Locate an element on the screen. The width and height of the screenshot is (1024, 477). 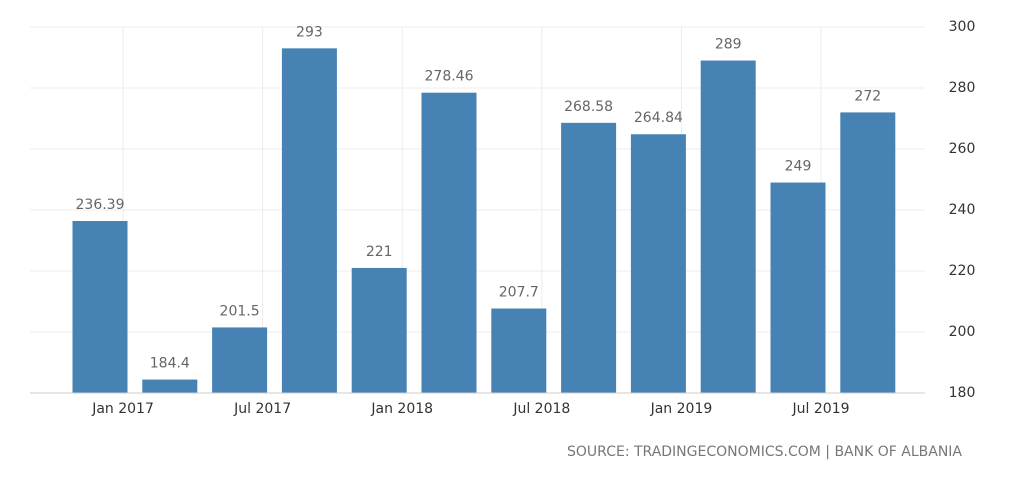
x-tick-label: Jan 2018 is located at coordinates (401, 409).